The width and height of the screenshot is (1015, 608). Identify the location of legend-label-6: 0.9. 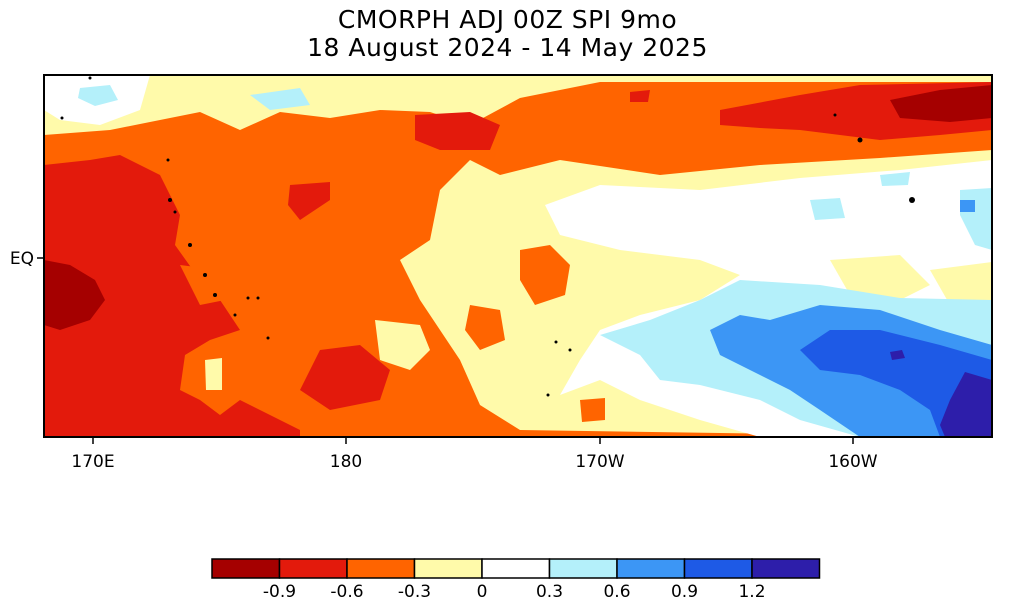
(684, 592).